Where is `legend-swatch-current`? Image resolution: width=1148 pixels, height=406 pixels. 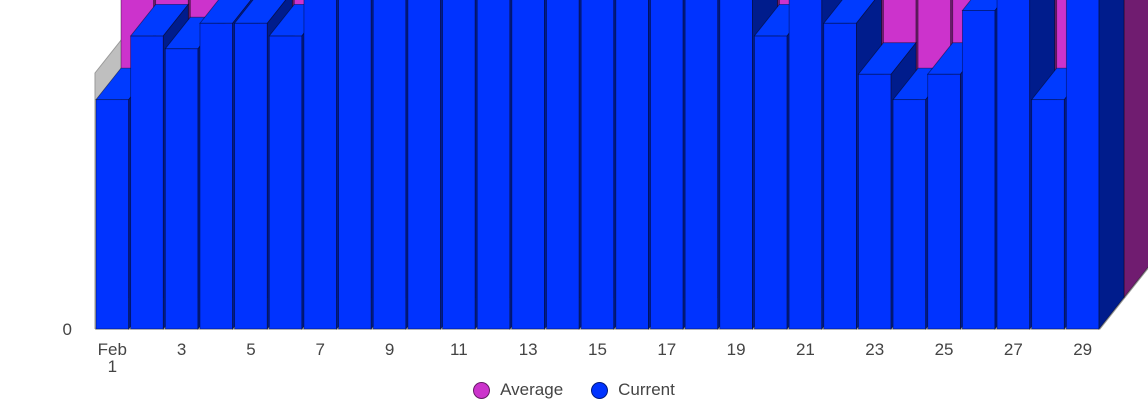
legend-swatch-current is located at coordinates (600, 390).